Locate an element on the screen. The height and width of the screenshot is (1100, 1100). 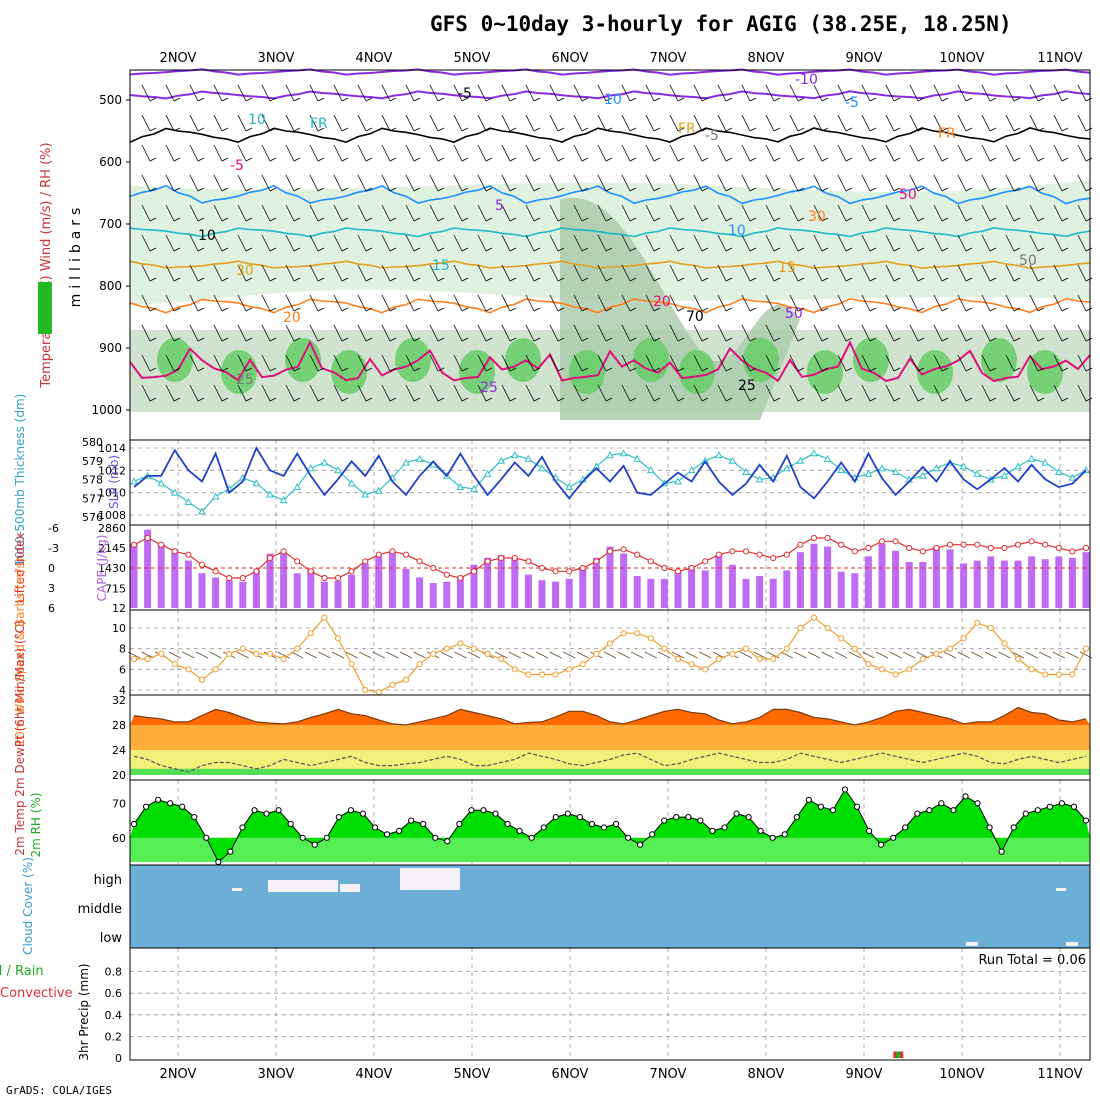
rh-ylabel: 2m RH (%) is located at coordinates (36, 824).